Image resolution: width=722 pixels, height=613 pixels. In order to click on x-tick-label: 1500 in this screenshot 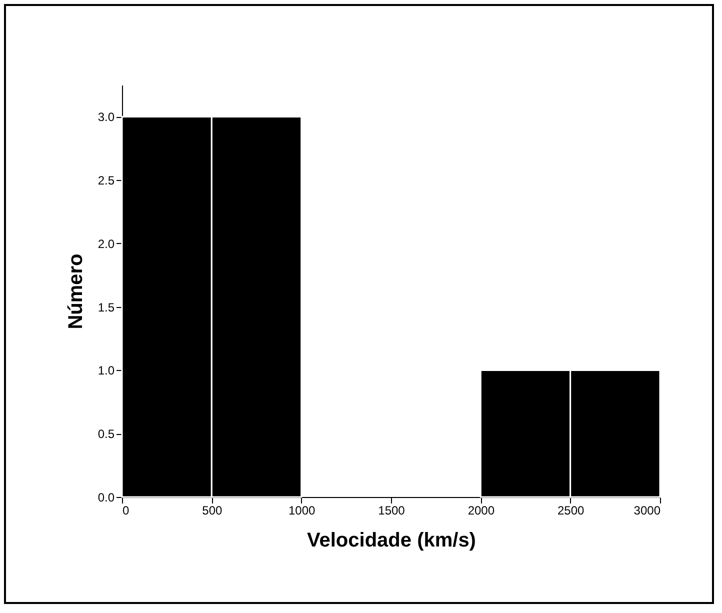, I will do `click(392, 511)`.